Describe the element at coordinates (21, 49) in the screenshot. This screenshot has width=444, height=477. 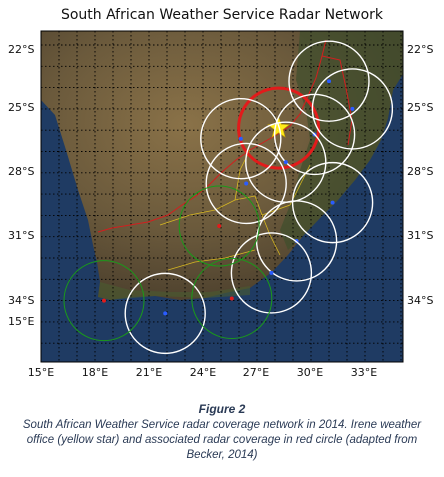
I see `lat-label-left-22: 22°S` at that location.